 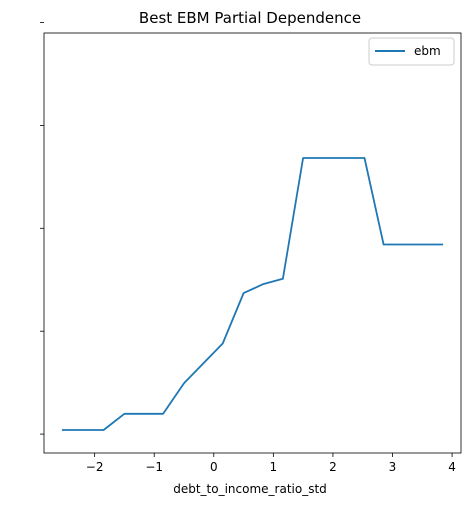 What do you see at coordinates (214, 467) in the screenshot?
I see `x-tick-label: 0` at bounding box center [214, 467].